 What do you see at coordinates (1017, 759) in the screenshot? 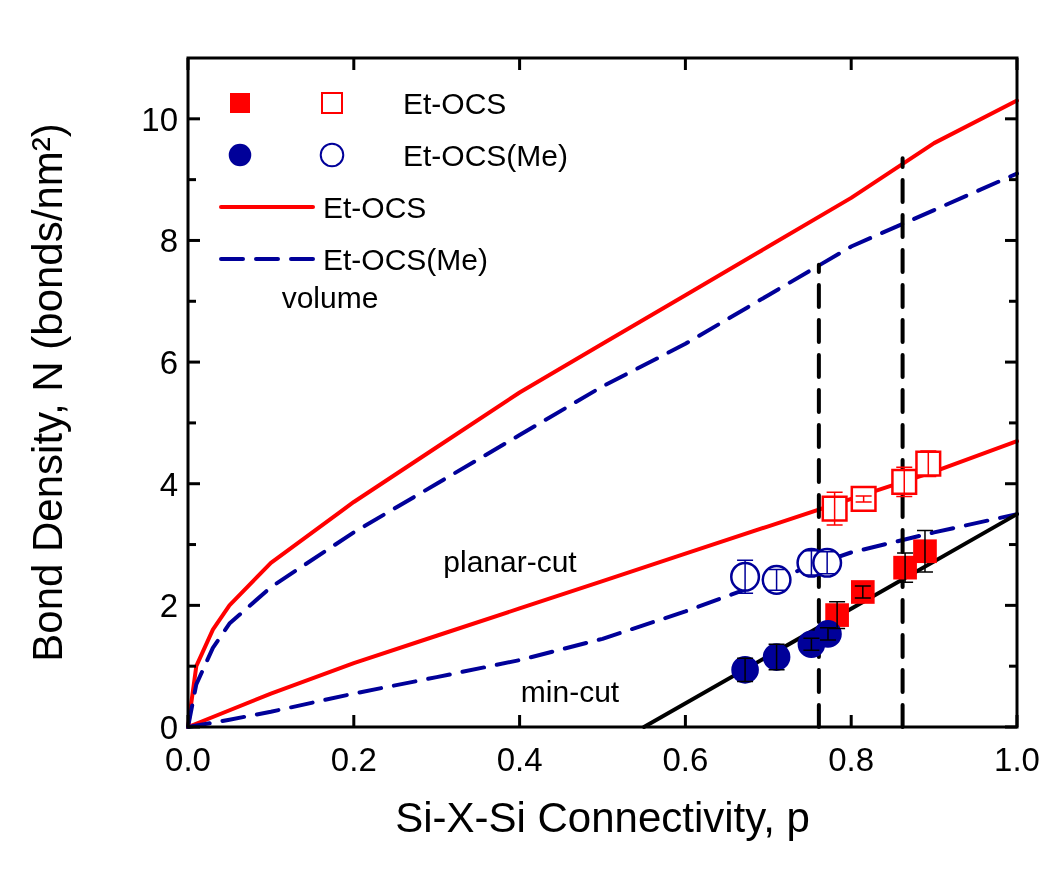
I see `x-tick-label: 1.0` at bounding box center [1017, 759].